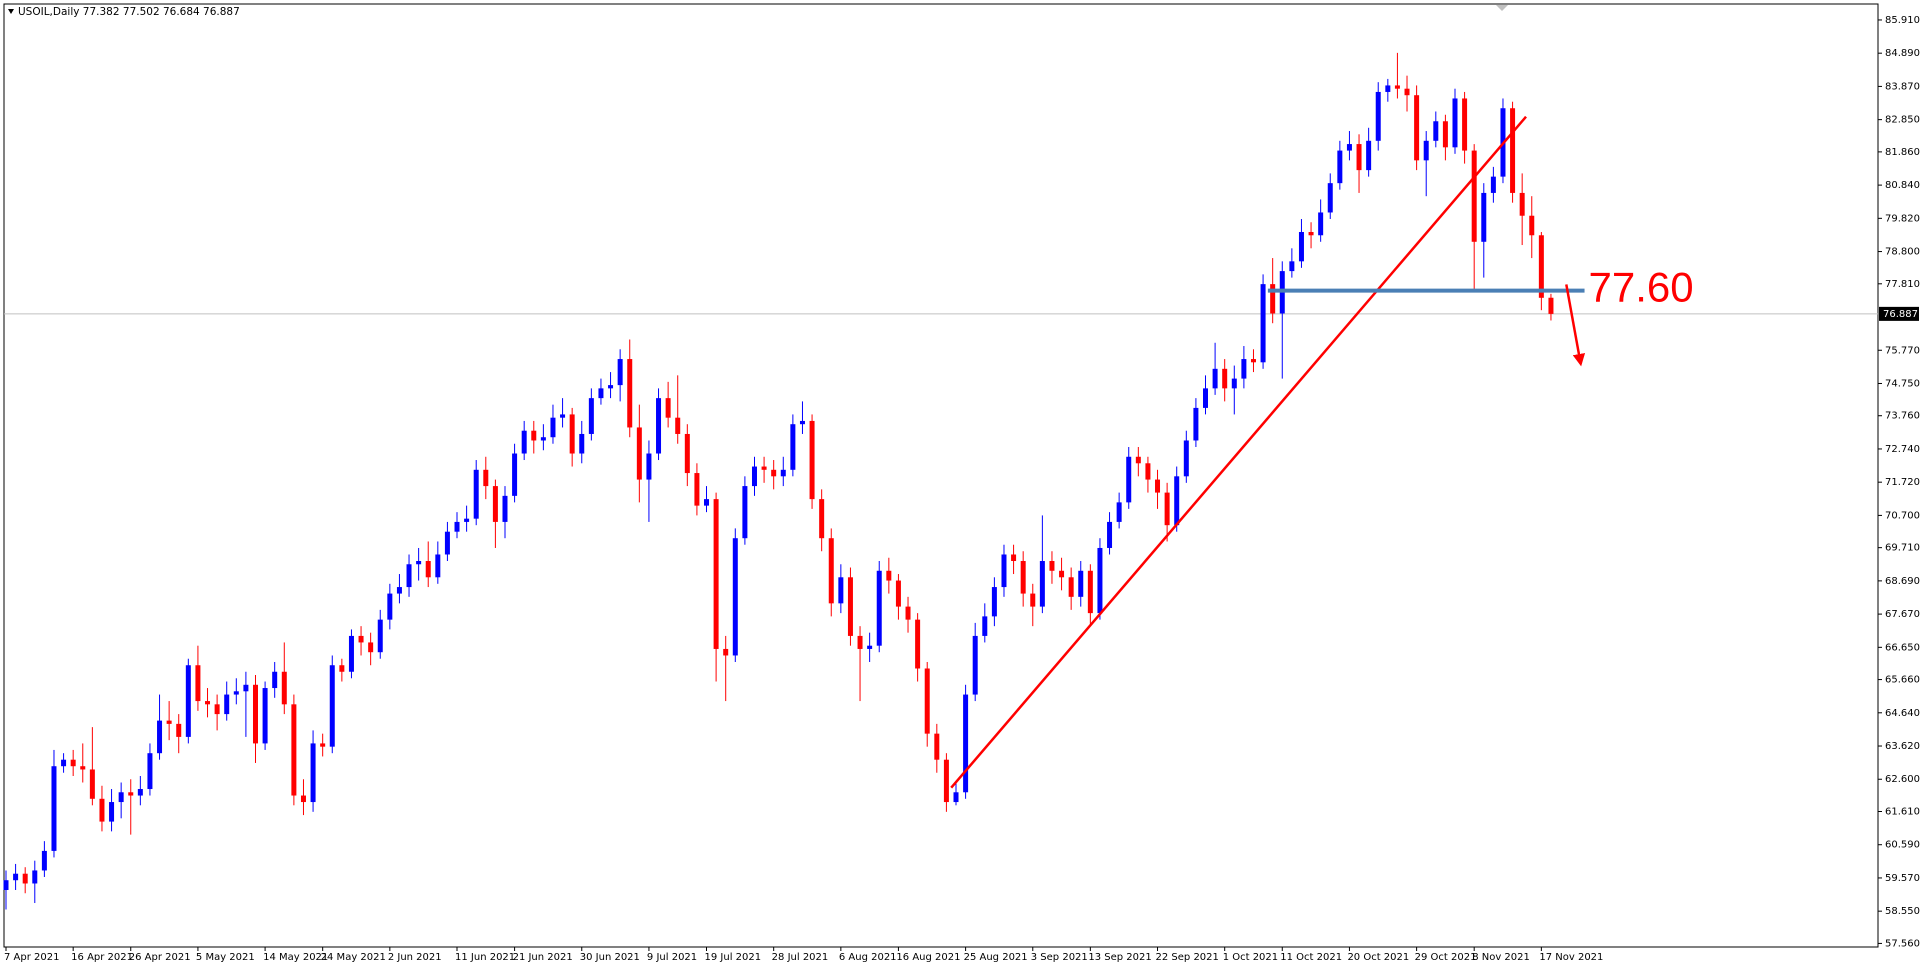 The image size is (1920, 968). I want to click on y-tick-label: 58.550, so click(1902, 911).